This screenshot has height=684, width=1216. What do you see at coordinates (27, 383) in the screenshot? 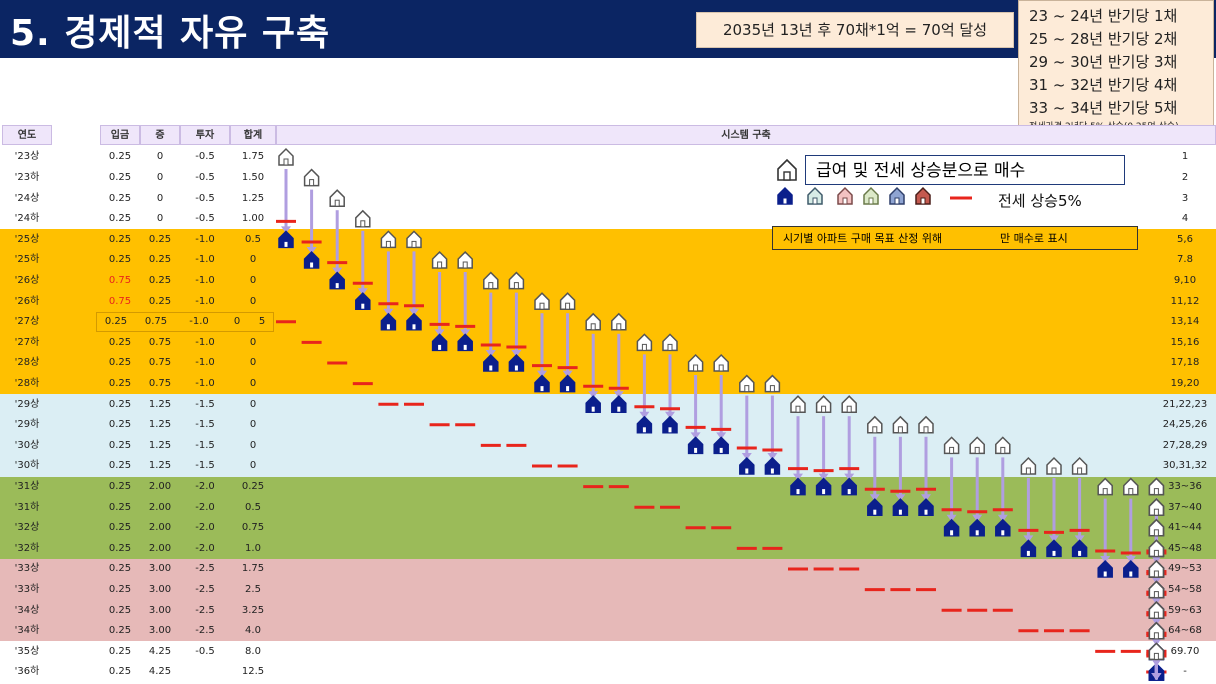
I see `cell-year: '28하` at bounding box center [27, 383].